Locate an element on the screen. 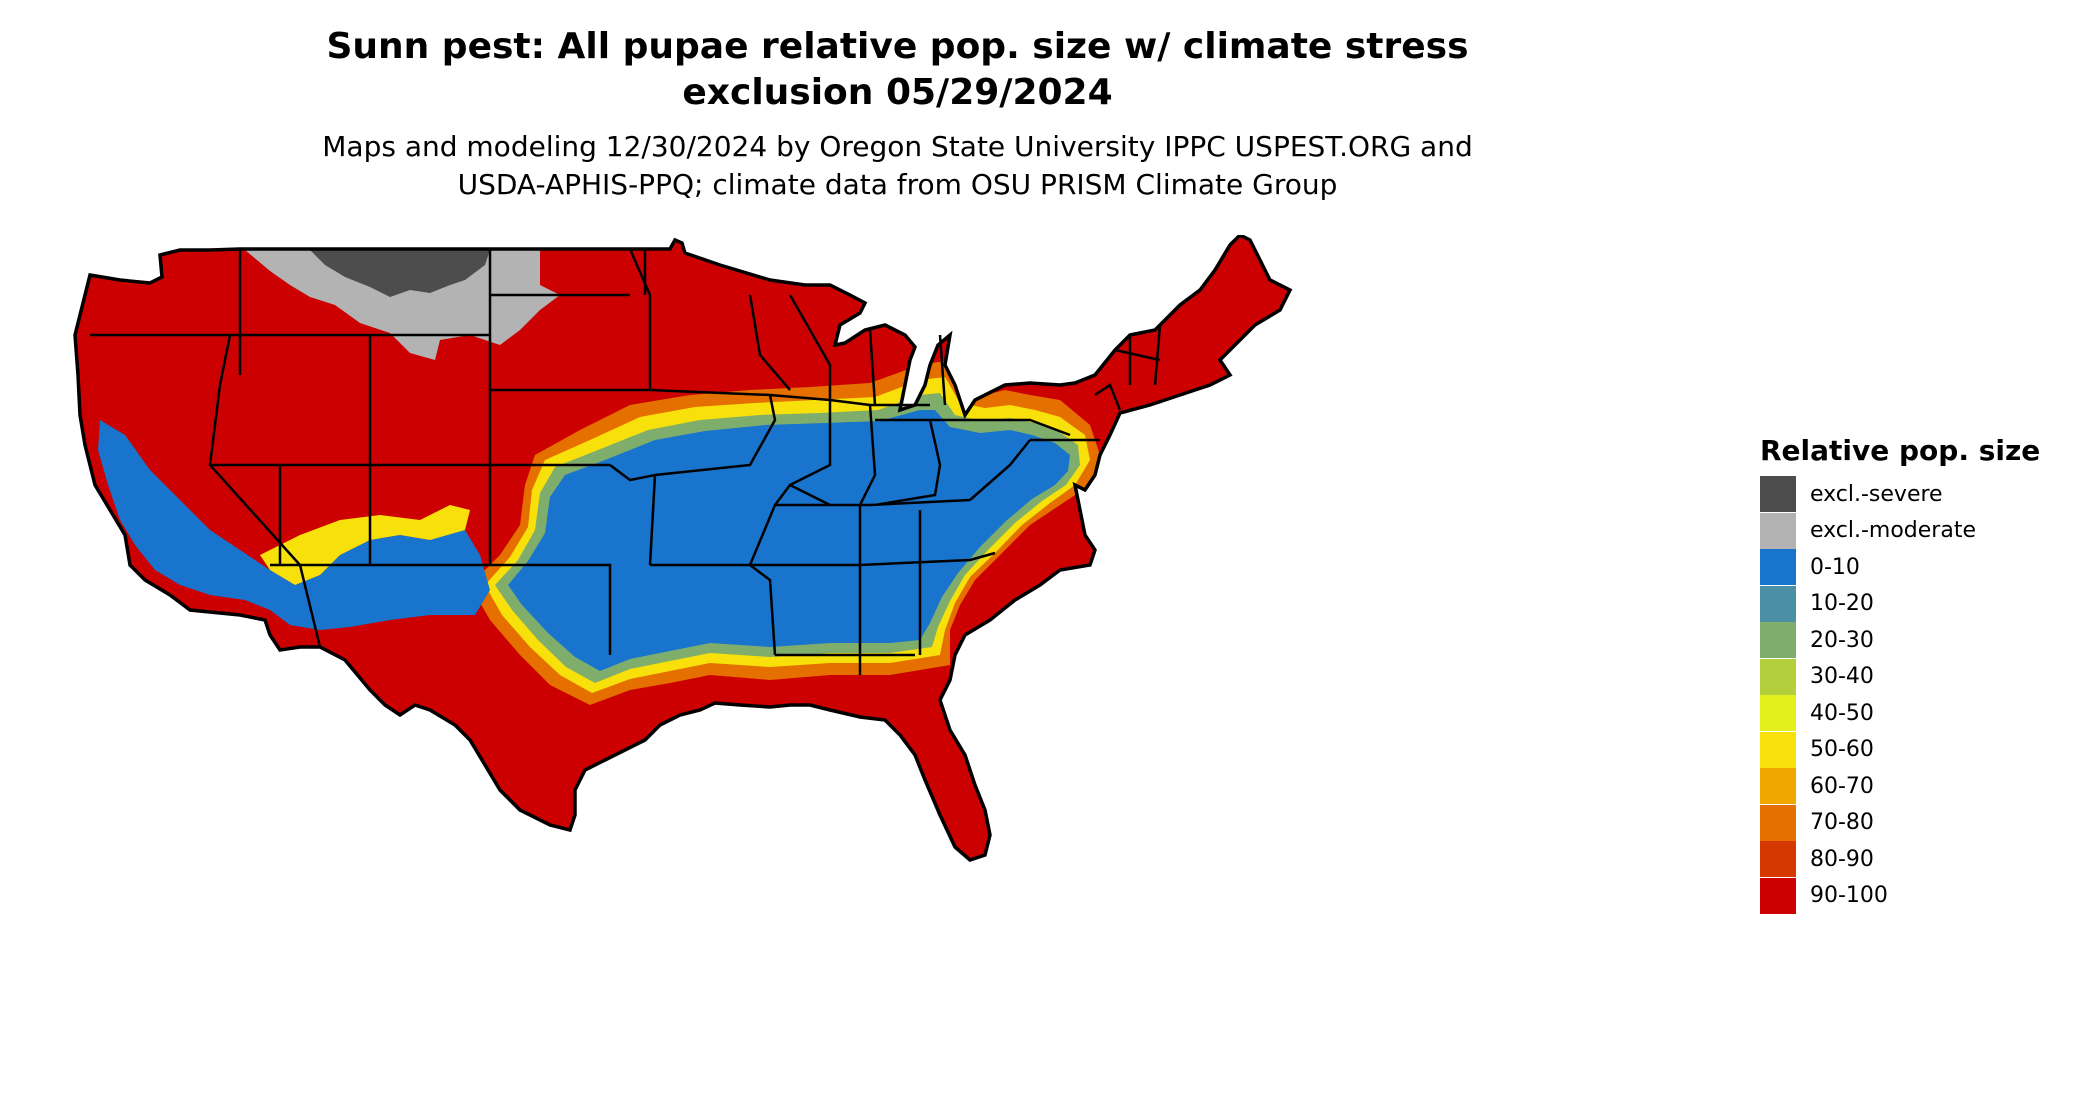  legend-item: 0-10 is located at coordinates (1900, 567).